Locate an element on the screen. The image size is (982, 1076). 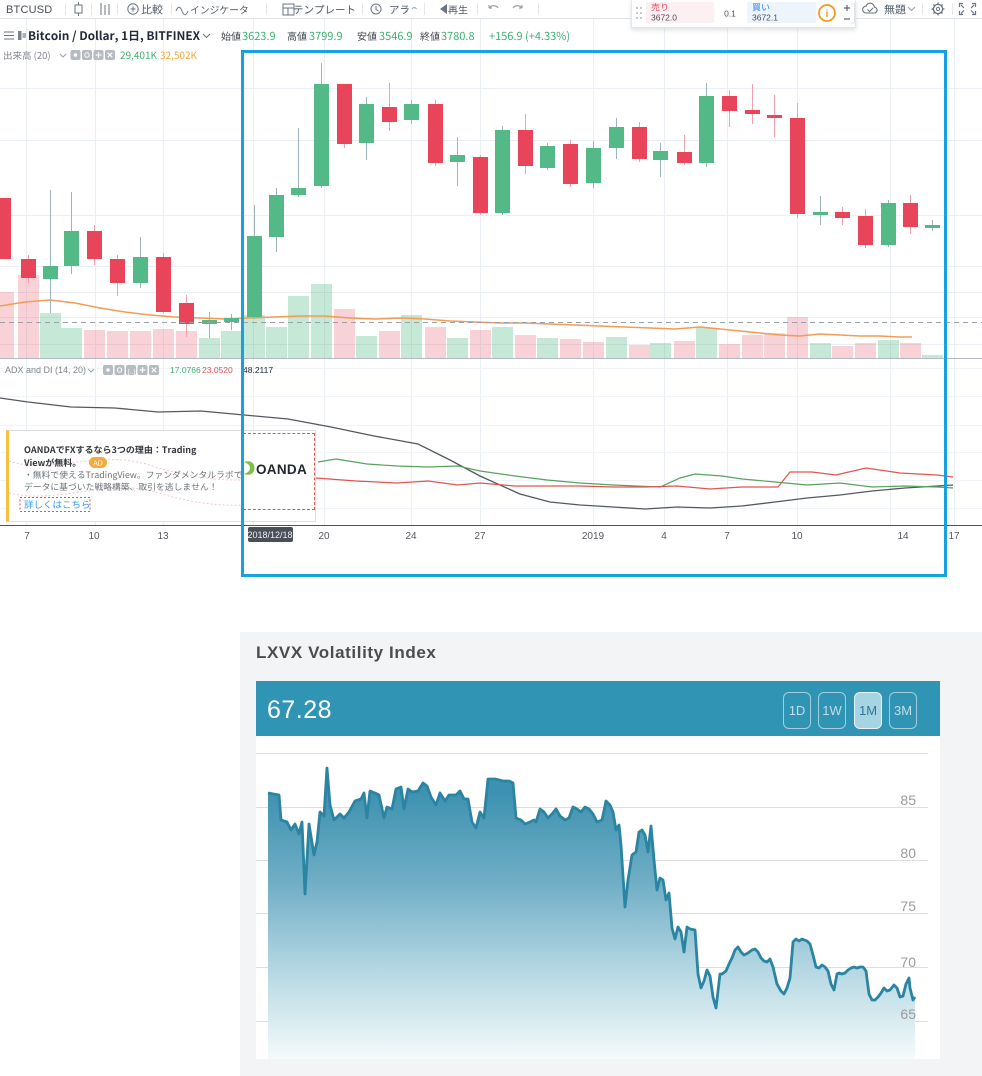
svg-text: BTCUSD is located at coordinates (29, 10).